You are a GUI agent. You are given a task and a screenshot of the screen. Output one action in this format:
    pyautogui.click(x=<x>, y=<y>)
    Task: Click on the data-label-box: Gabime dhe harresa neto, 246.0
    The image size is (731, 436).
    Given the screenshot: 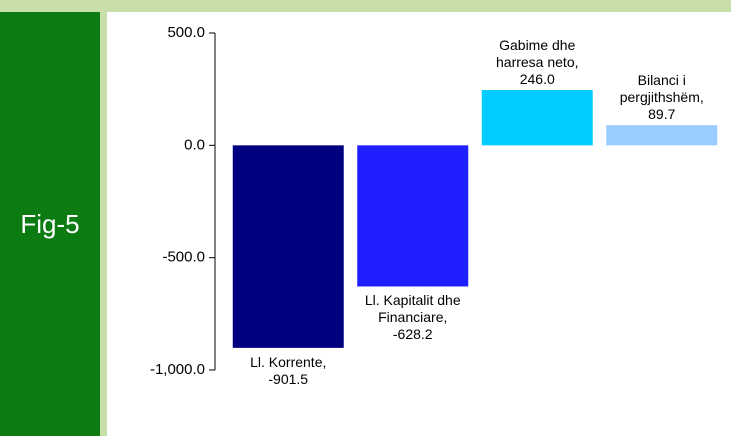 What is the action you would take?
    pyautogui.click(x=537, y=48)
    